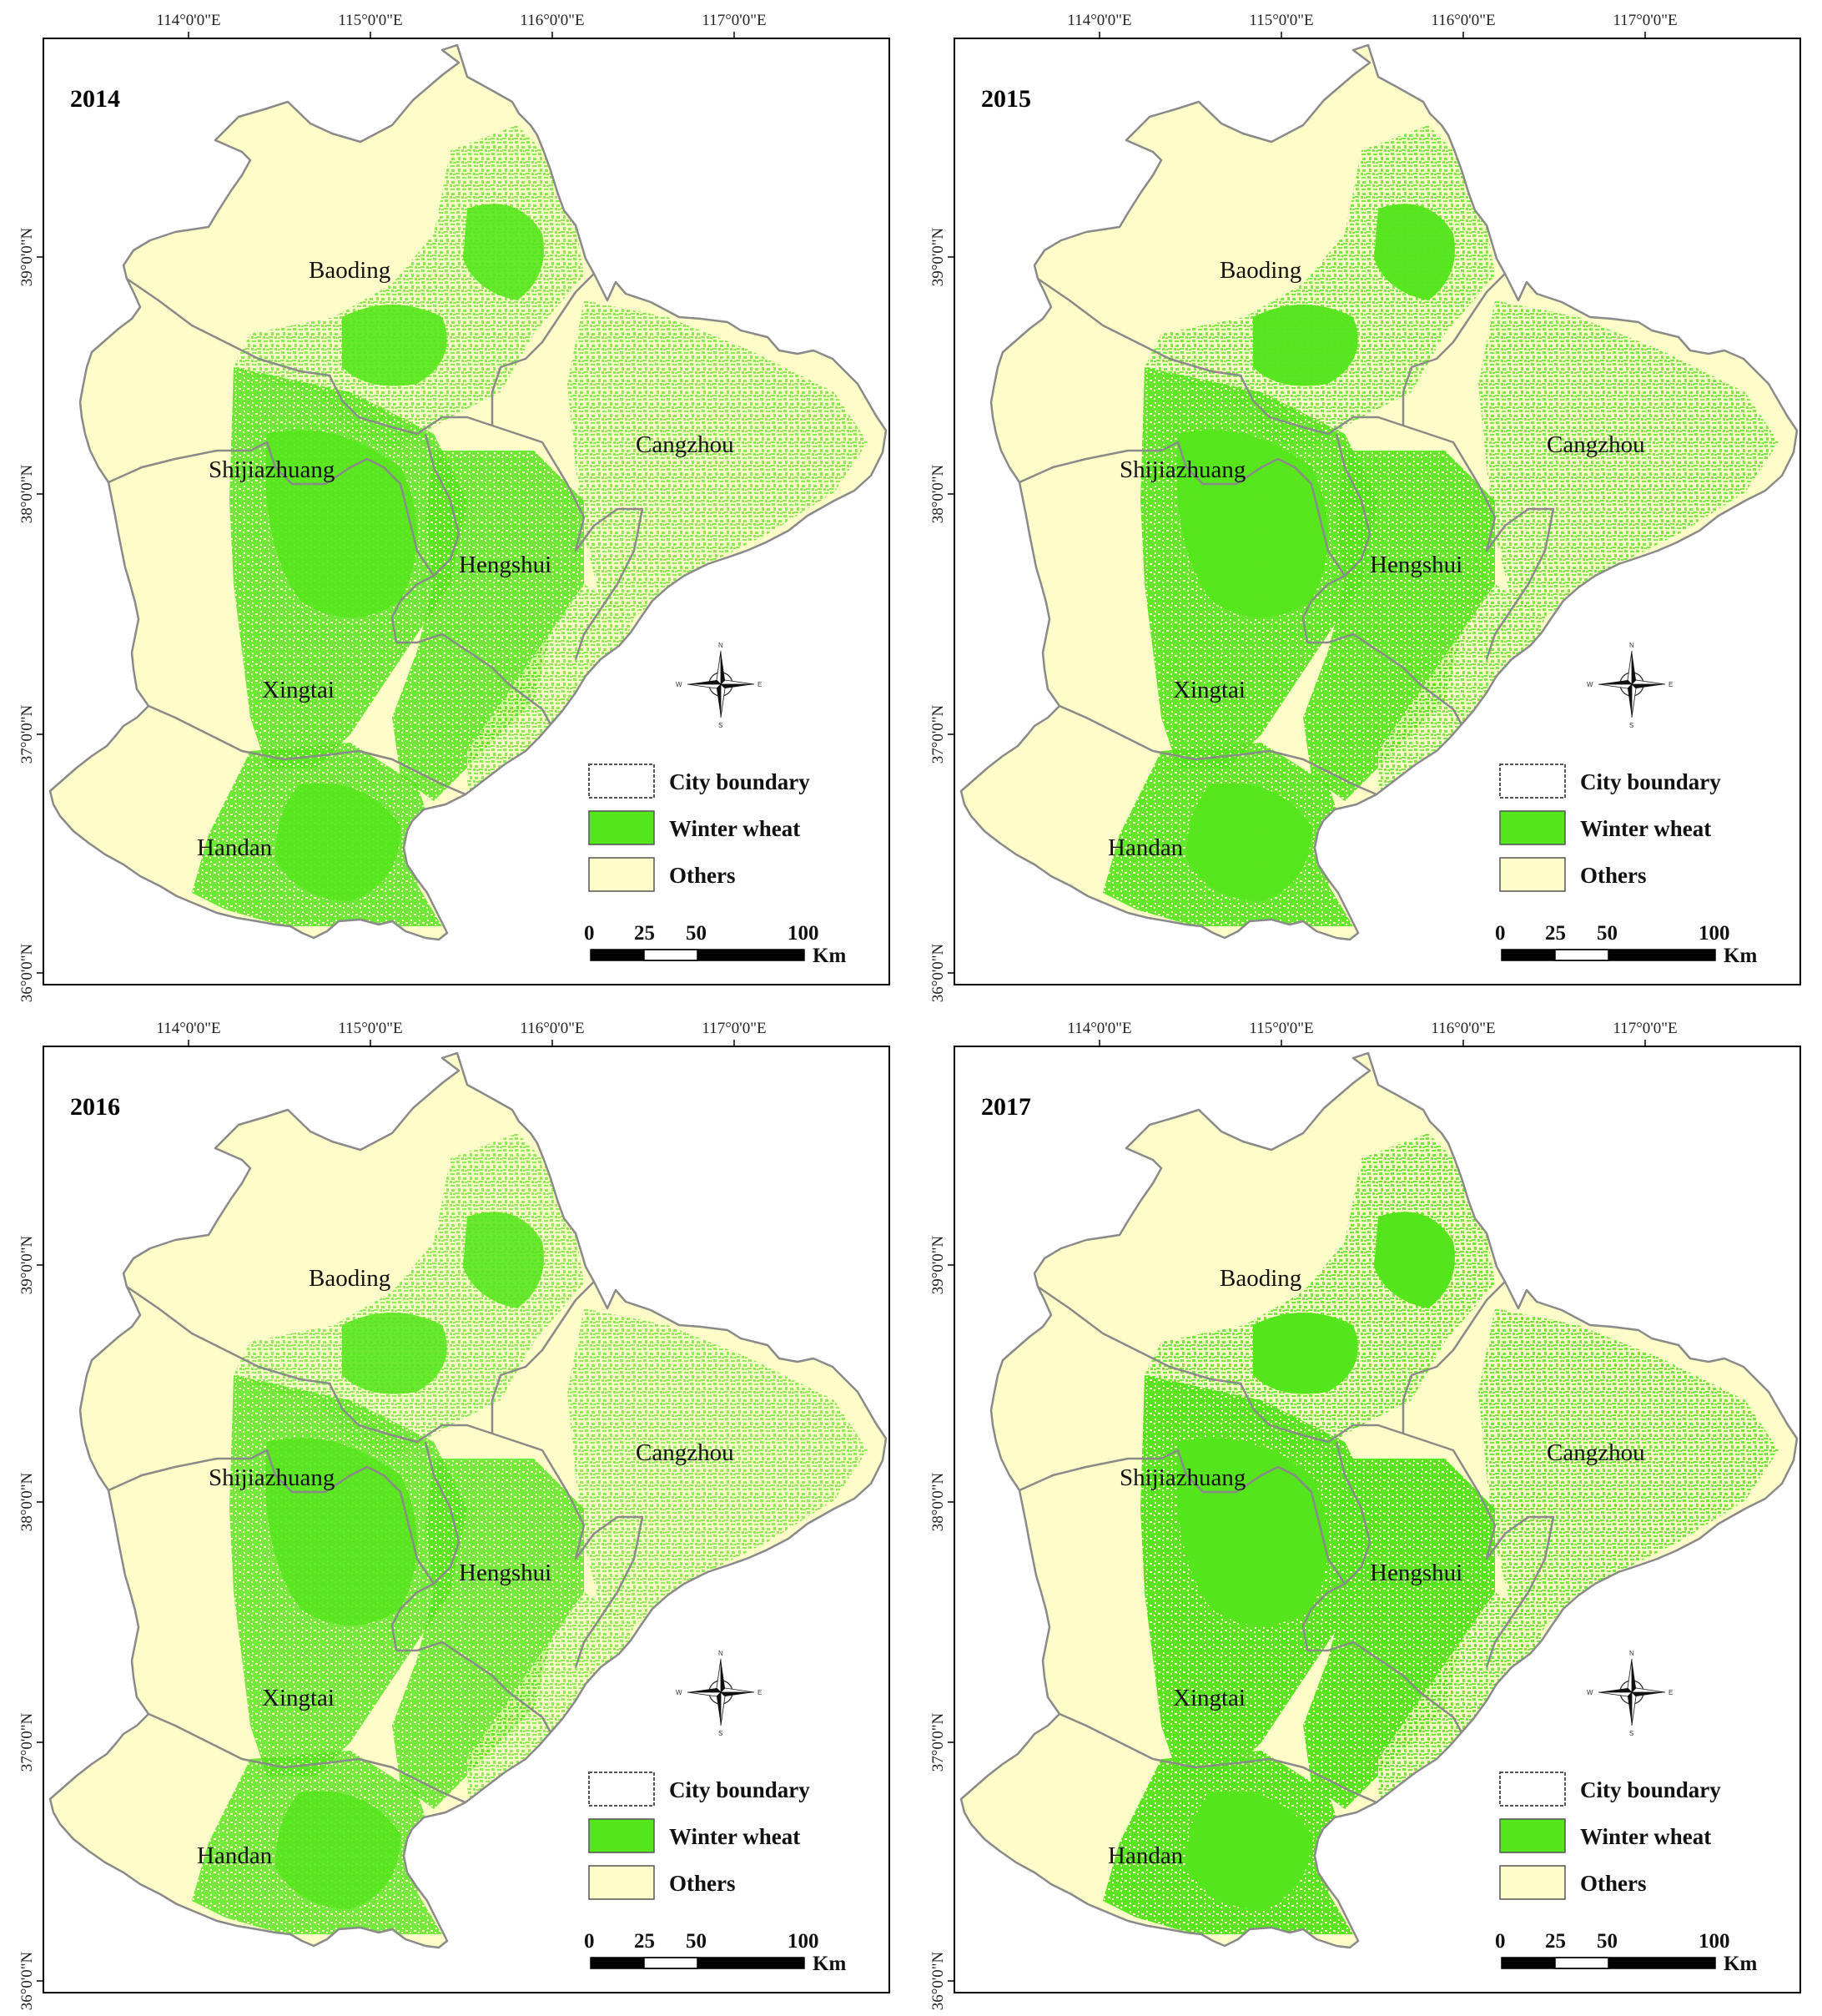  Describe the element at coordinates (1006, 99) in the screenshot. I see `year-label: 2015` at that location.